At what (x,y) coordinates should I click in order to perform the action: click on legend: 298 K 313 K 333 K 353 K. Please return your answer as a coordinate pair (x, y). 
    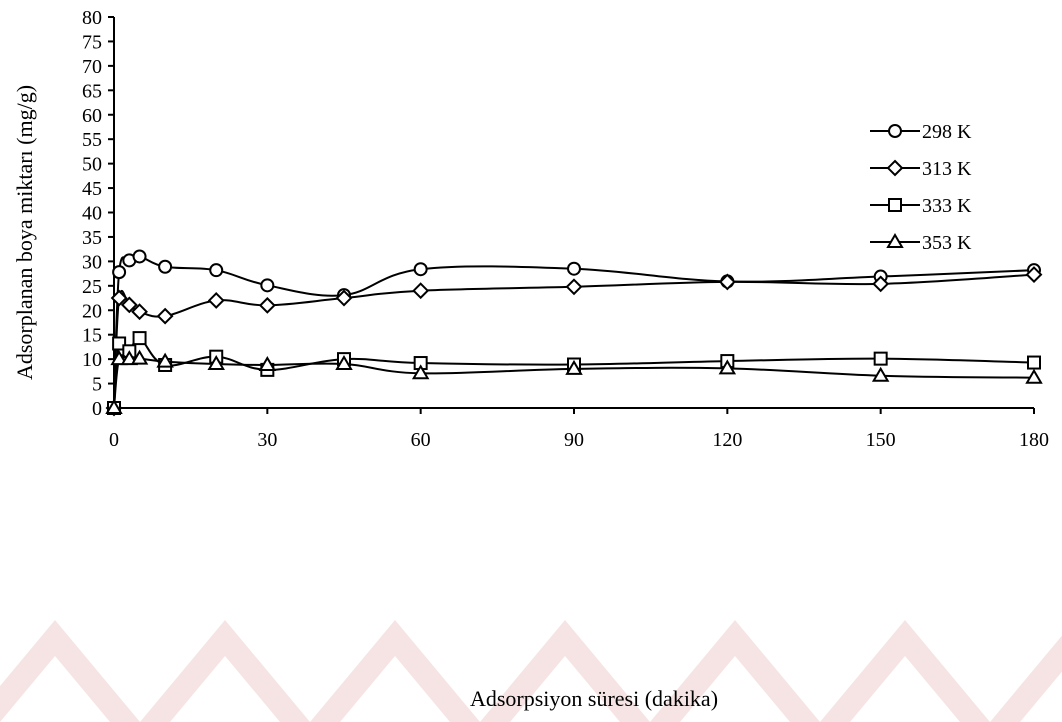
    Looking at the image, I should click on (921, 187).